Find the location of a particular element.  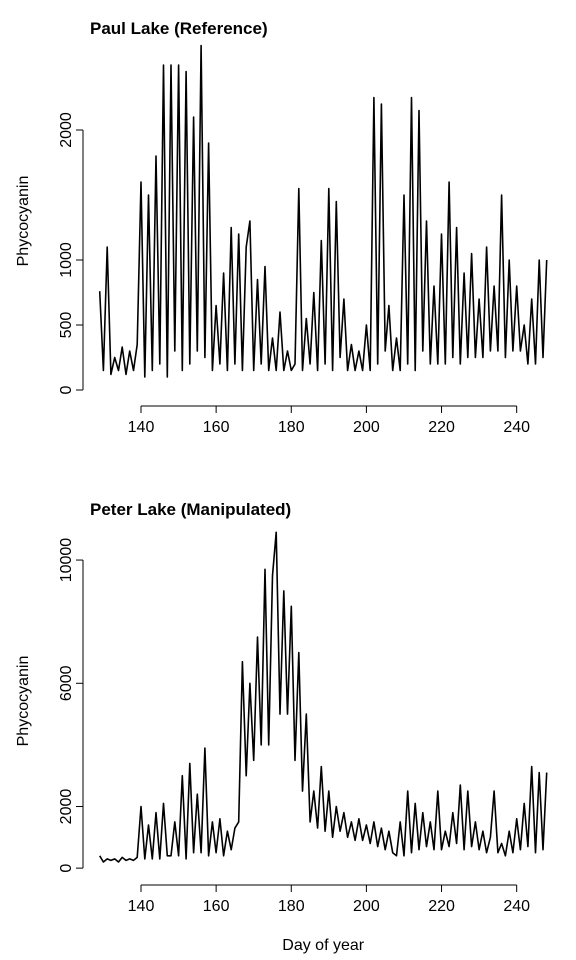

y-tick-label: 500 is located at coordinates (66, 325).